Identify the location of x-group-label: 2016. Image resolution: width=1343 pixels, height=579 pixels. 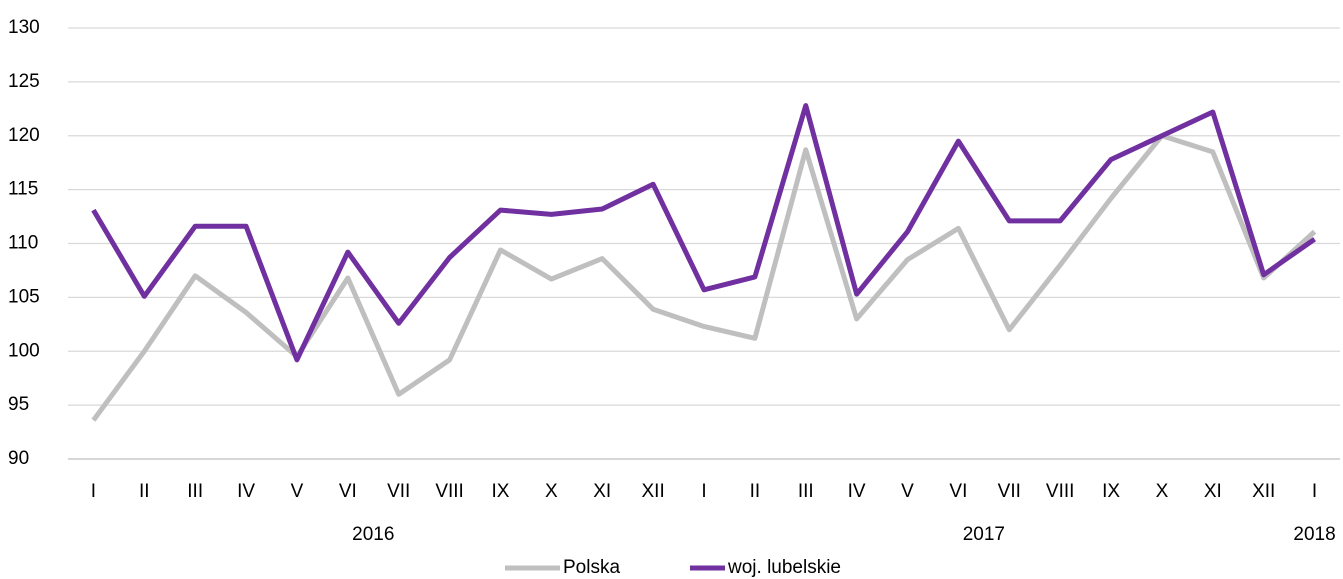
(373, 534).